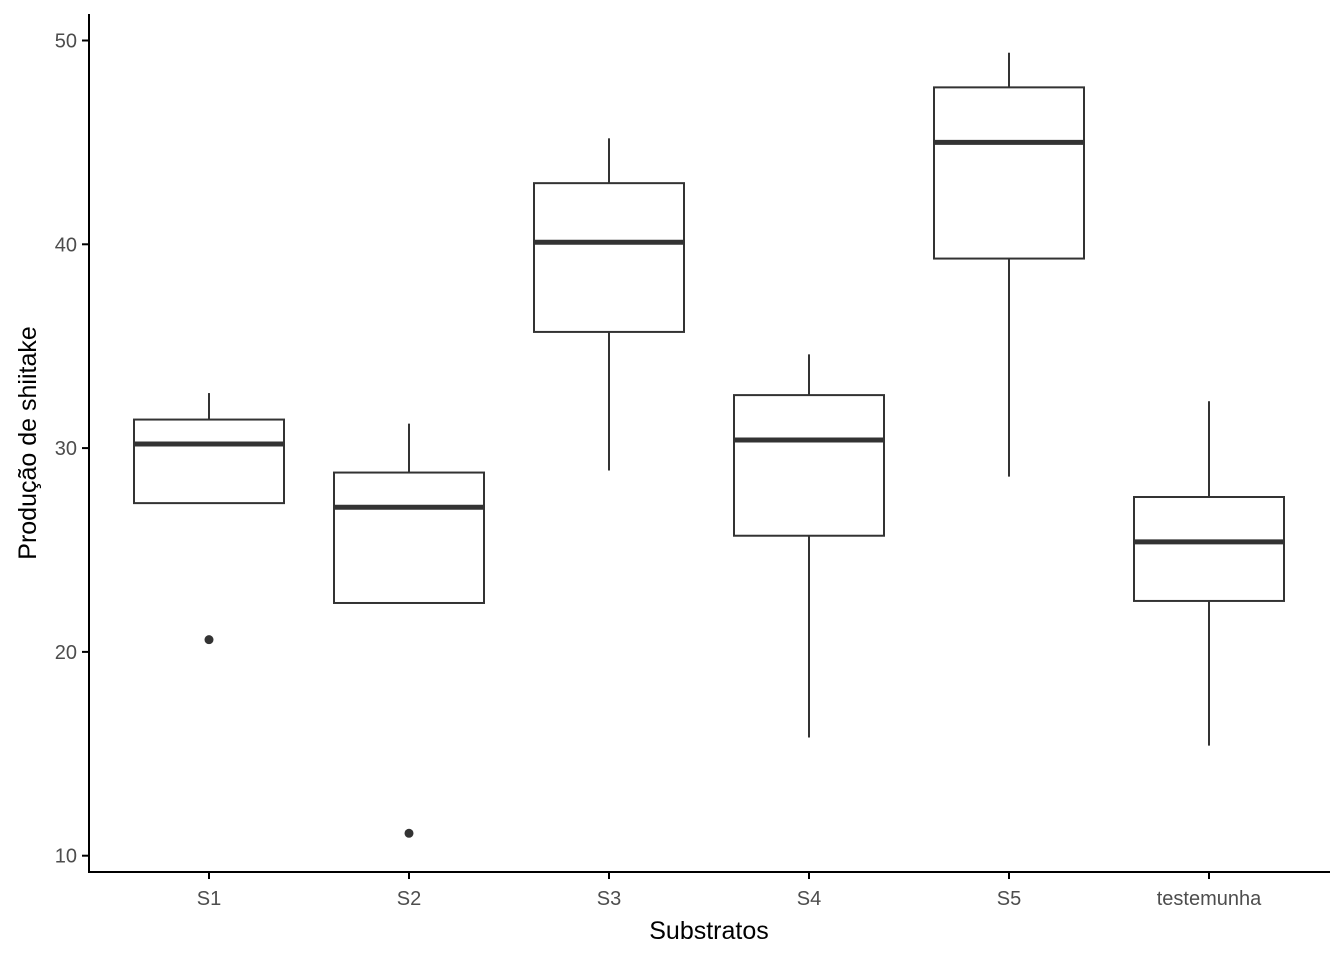 This screenshot has height=960, width=1344. Describe the element at coordinates (409, 899) in the screenshot. I see `x-tick-label: S2` at that location.